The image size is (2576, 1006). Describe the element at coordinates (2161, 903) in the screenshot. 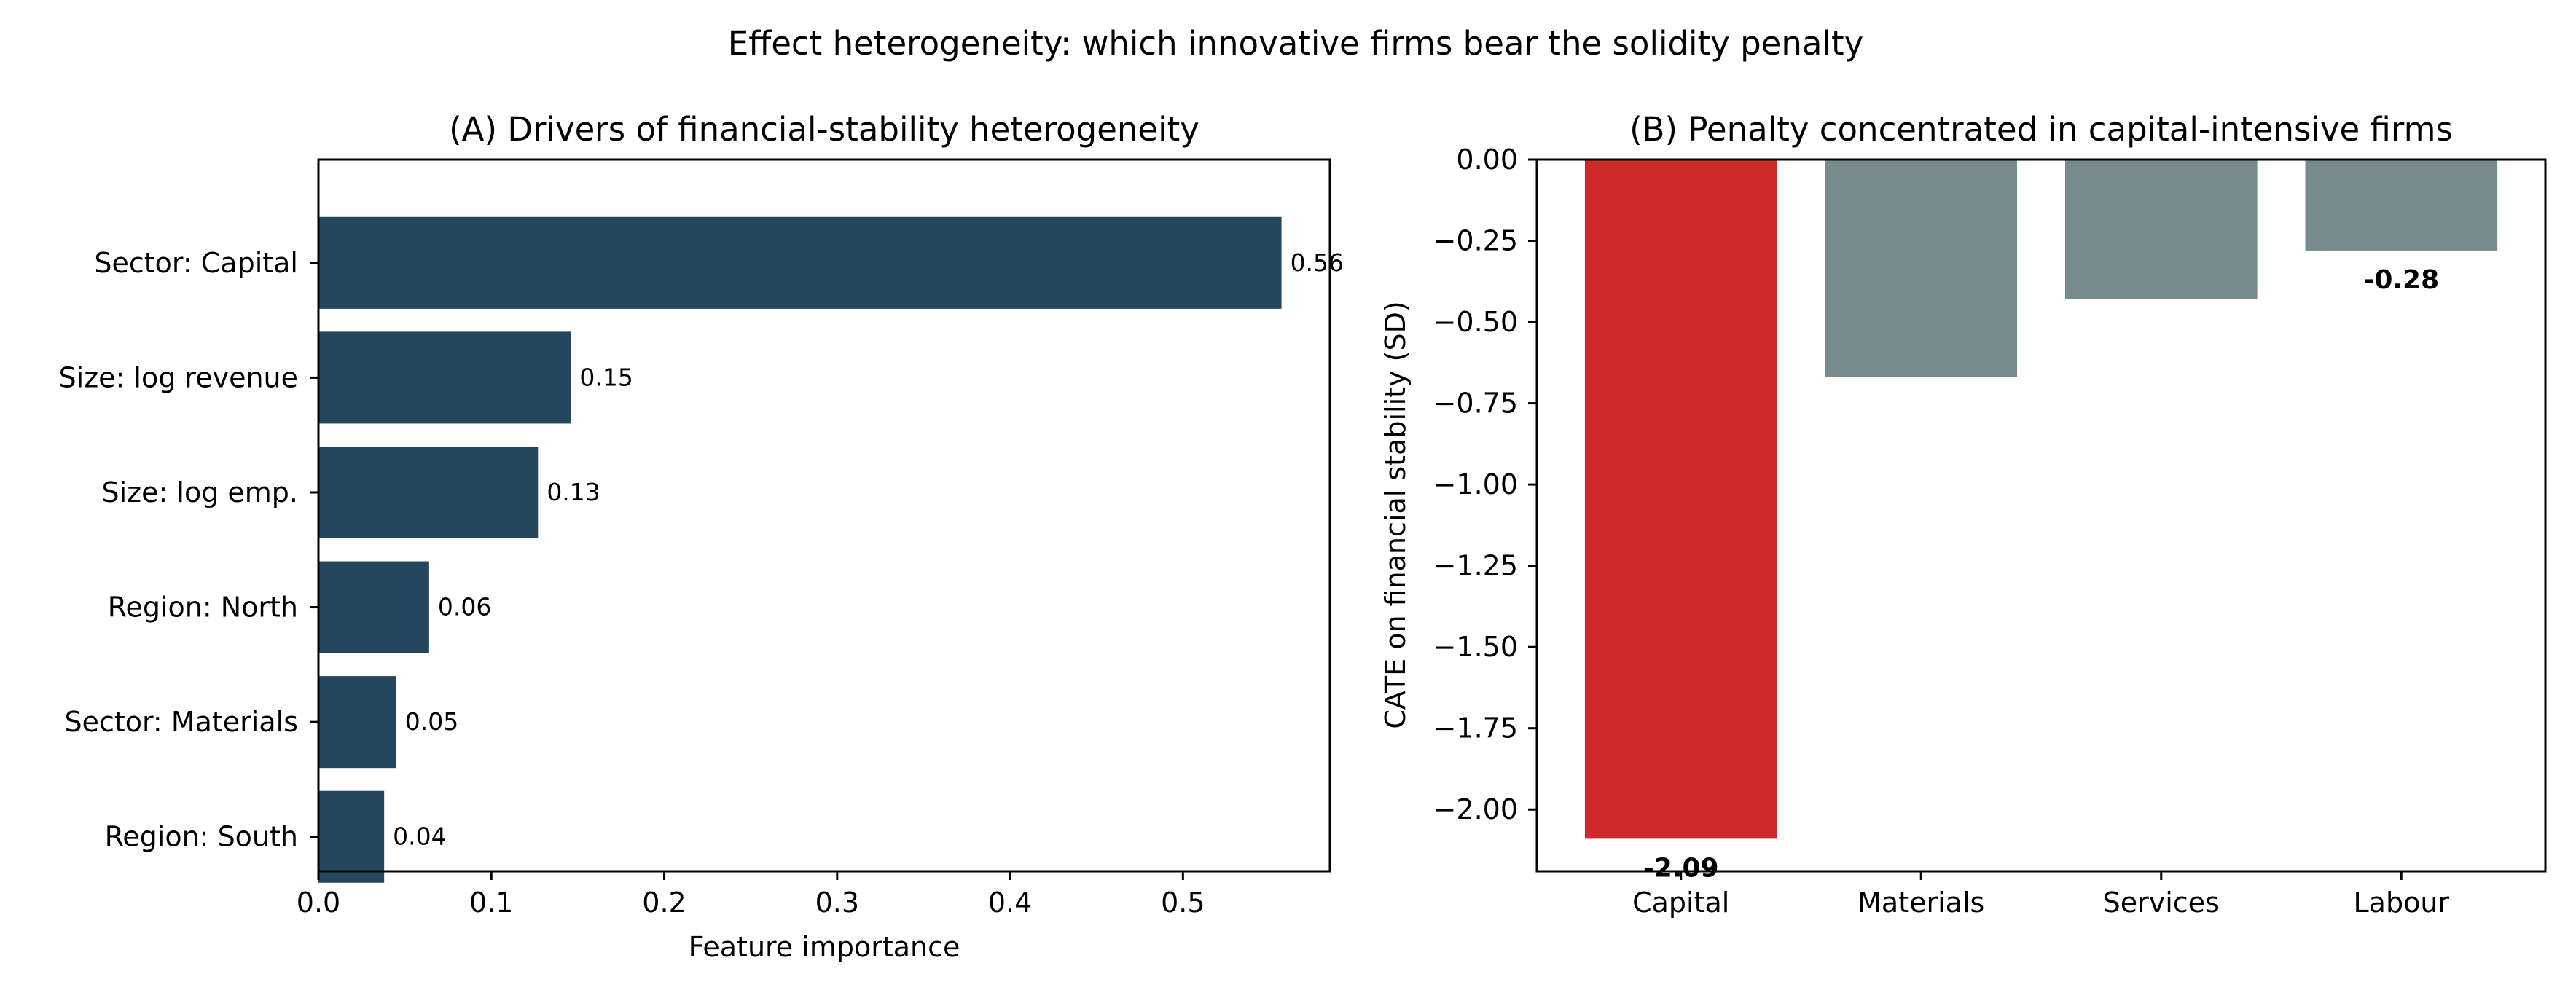

I see `x-tick-label: Services` at that location.